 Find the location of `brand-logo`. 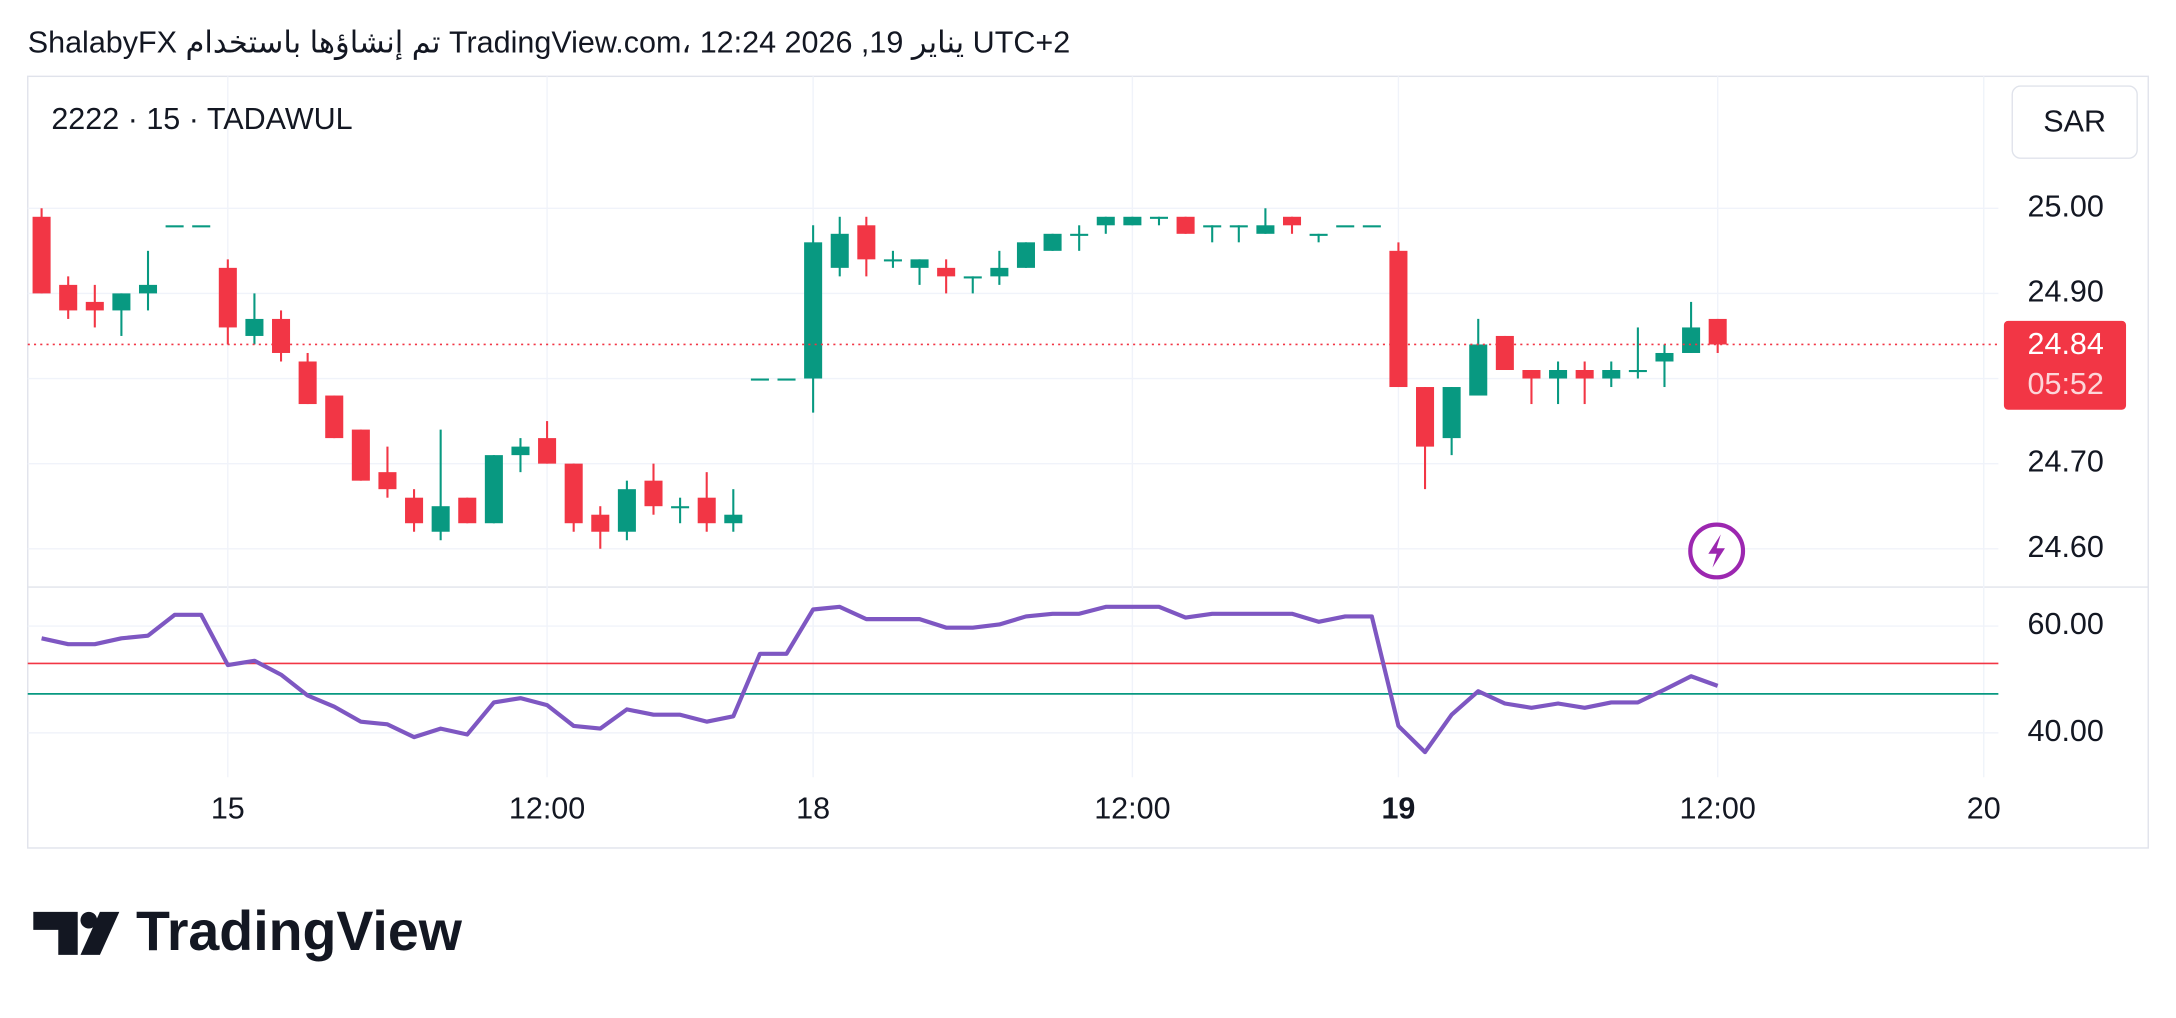

brand-logo is located at coordinates (76, 933).